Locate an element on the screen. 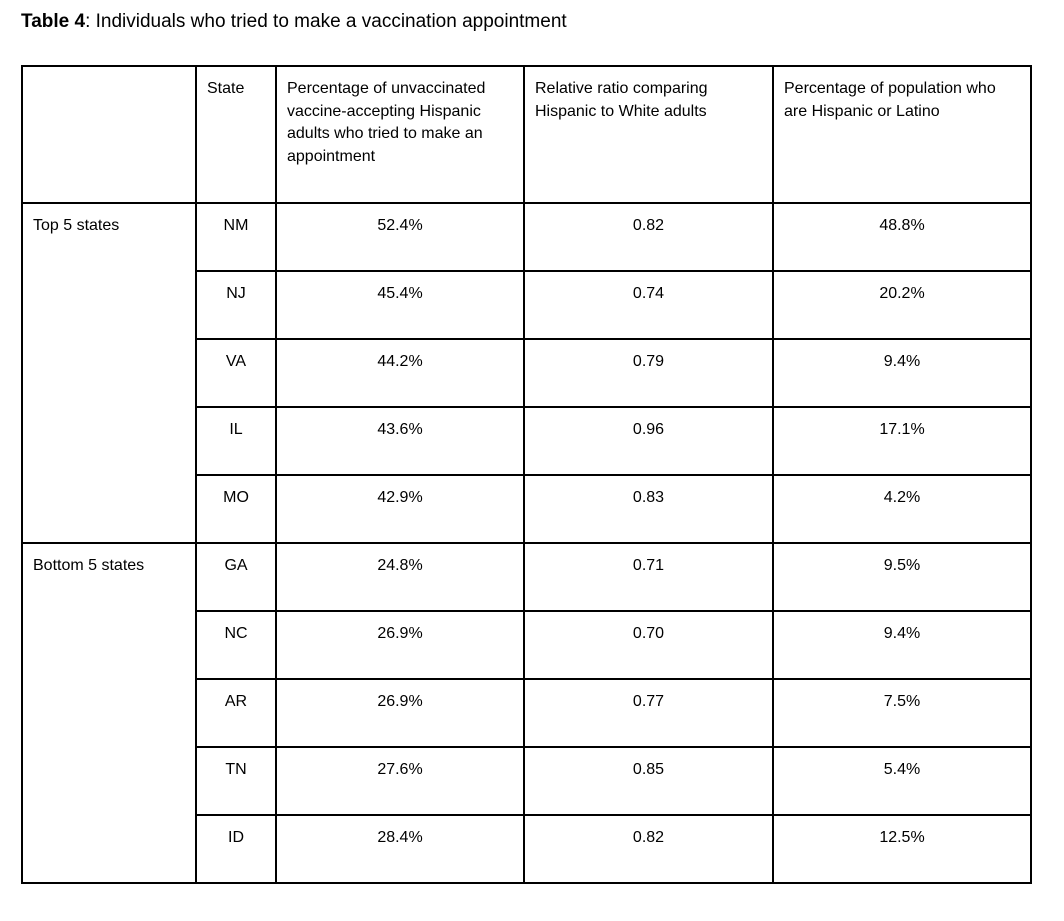  pct-hispanic-cell: 7.5% is located at coordinates (902, 713).